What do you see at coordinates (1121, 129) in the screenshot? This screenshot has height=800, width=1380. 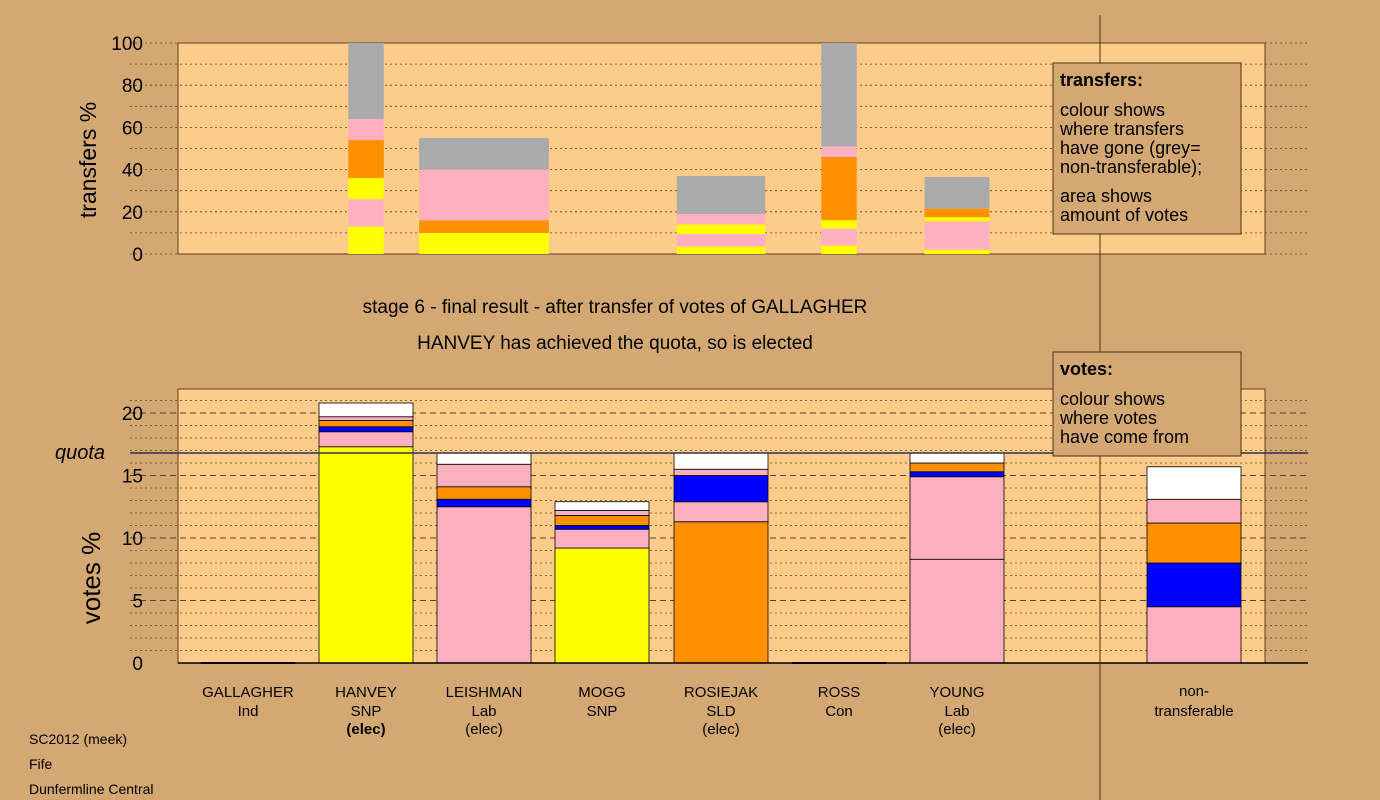 I see `transfers-legend-line: where transfers` at bounding box center [1121, 129].